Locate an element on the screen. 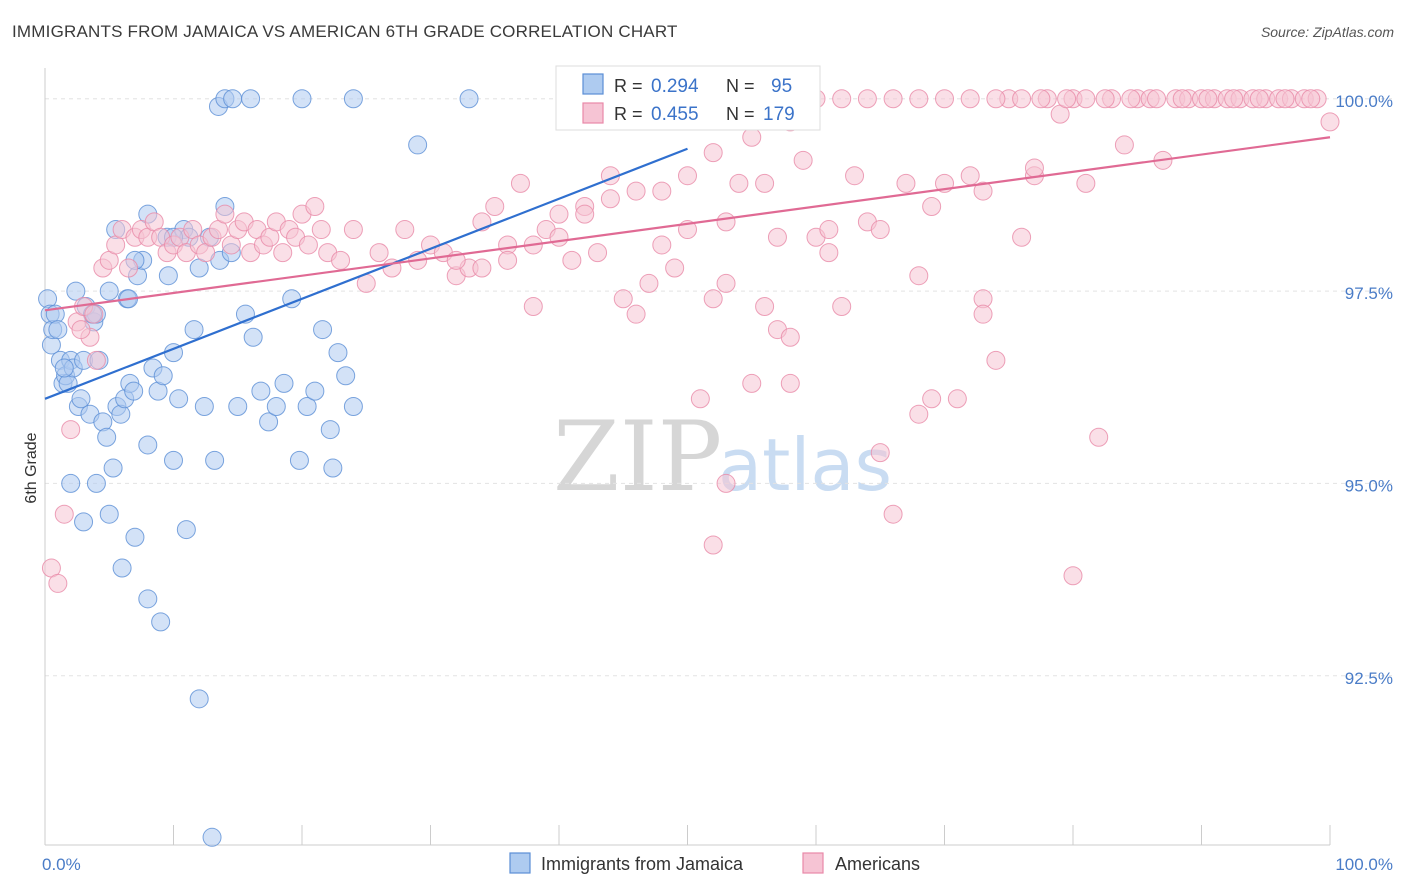 The height and width of the screenshot is (892, 1406). bottom-legend: Immigrants from Jamaica Americans is located at coordinates (714, 863).